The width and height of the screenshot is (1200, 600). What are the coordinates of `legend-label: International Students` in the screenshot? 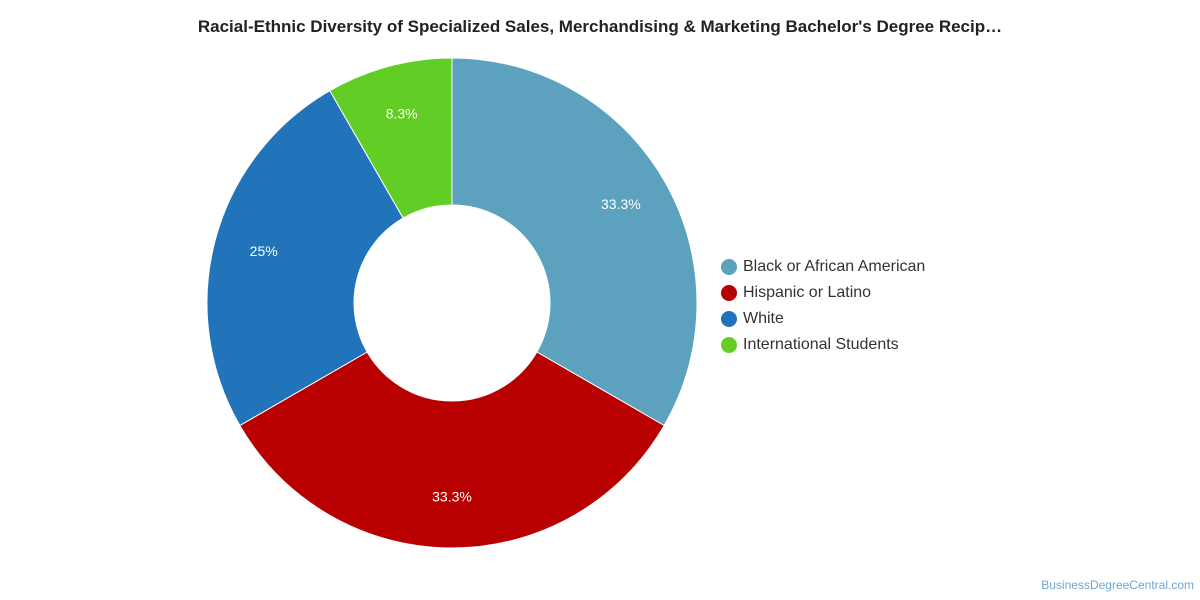 It's located at (821, 344).